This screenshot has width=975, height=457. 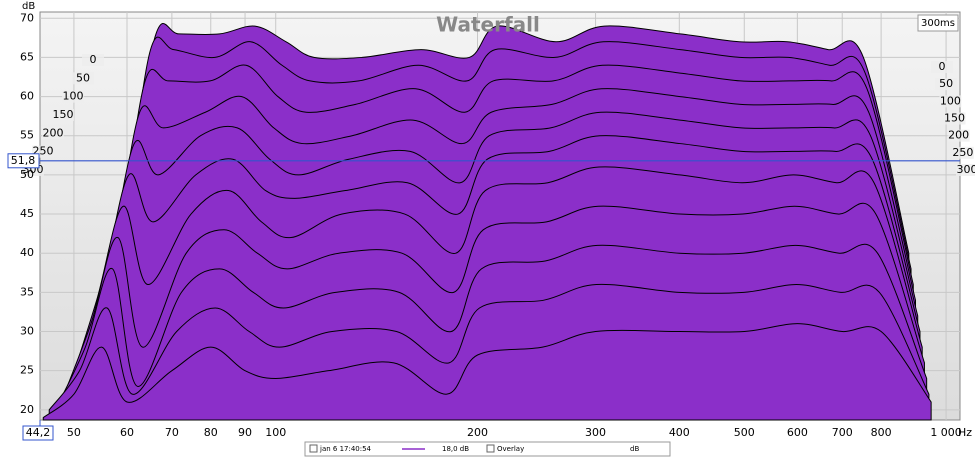 What do you see at coordinates (490, 448) in the screenshot?
I see `overlay-checkbox` at bounding box center [490, 448].